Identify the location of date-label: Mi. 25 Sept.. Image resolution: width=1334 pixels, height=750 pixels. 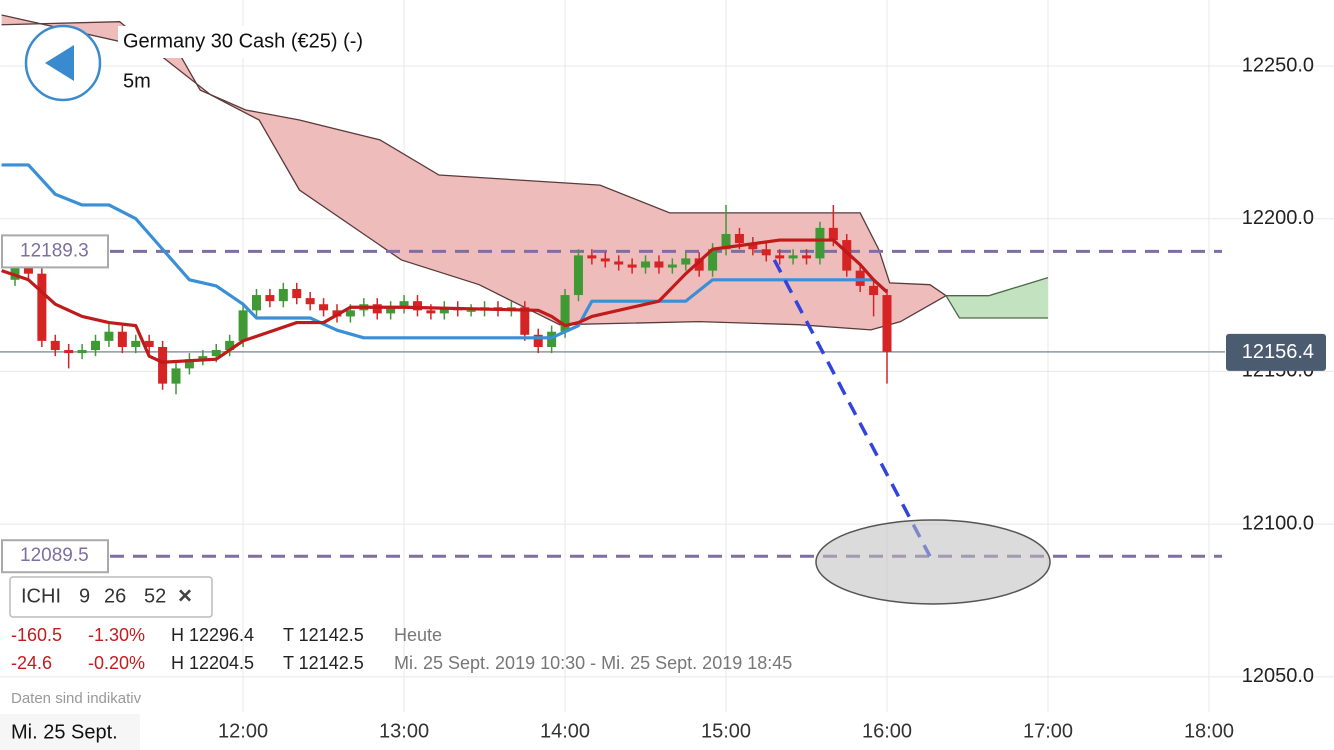
(64, 732).